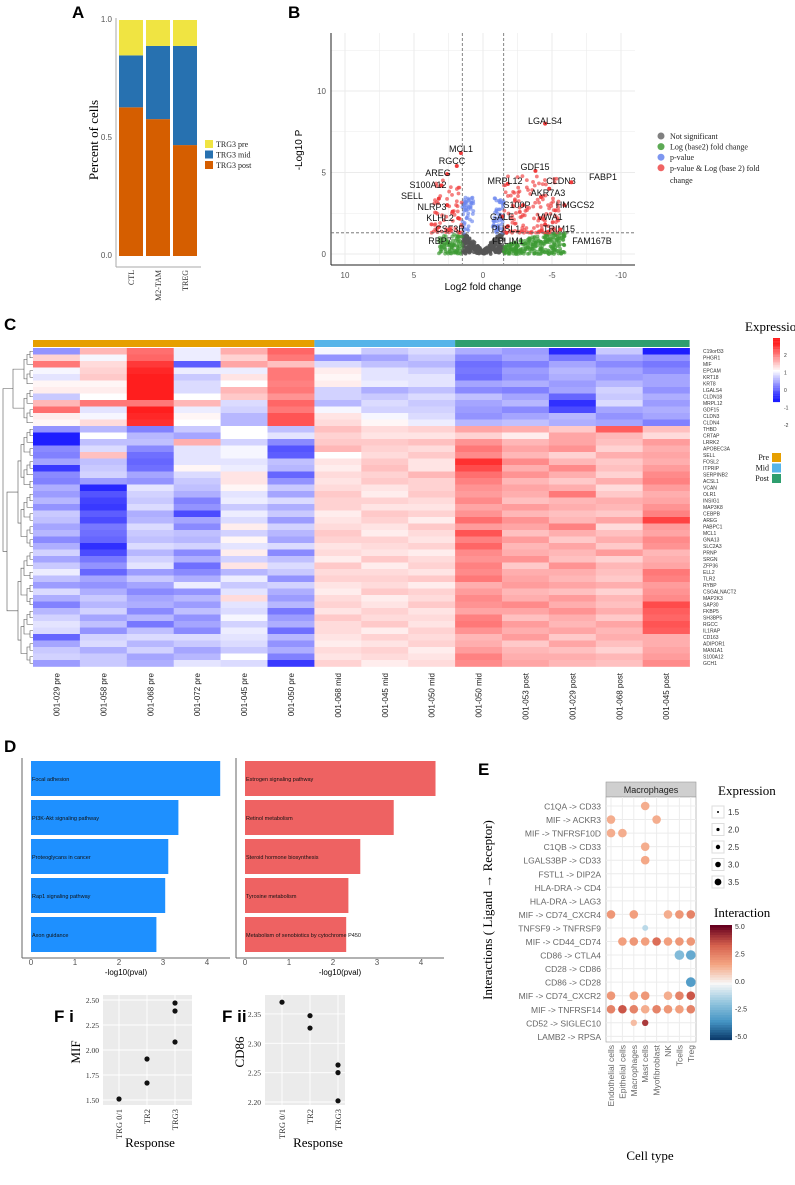 The height and width of the screenshot is (1185, 795). What do you see at coordinates (592, 241) in the screenshot?
I see `b-gene-label: FAM167B` at bounding box center [592, 241].